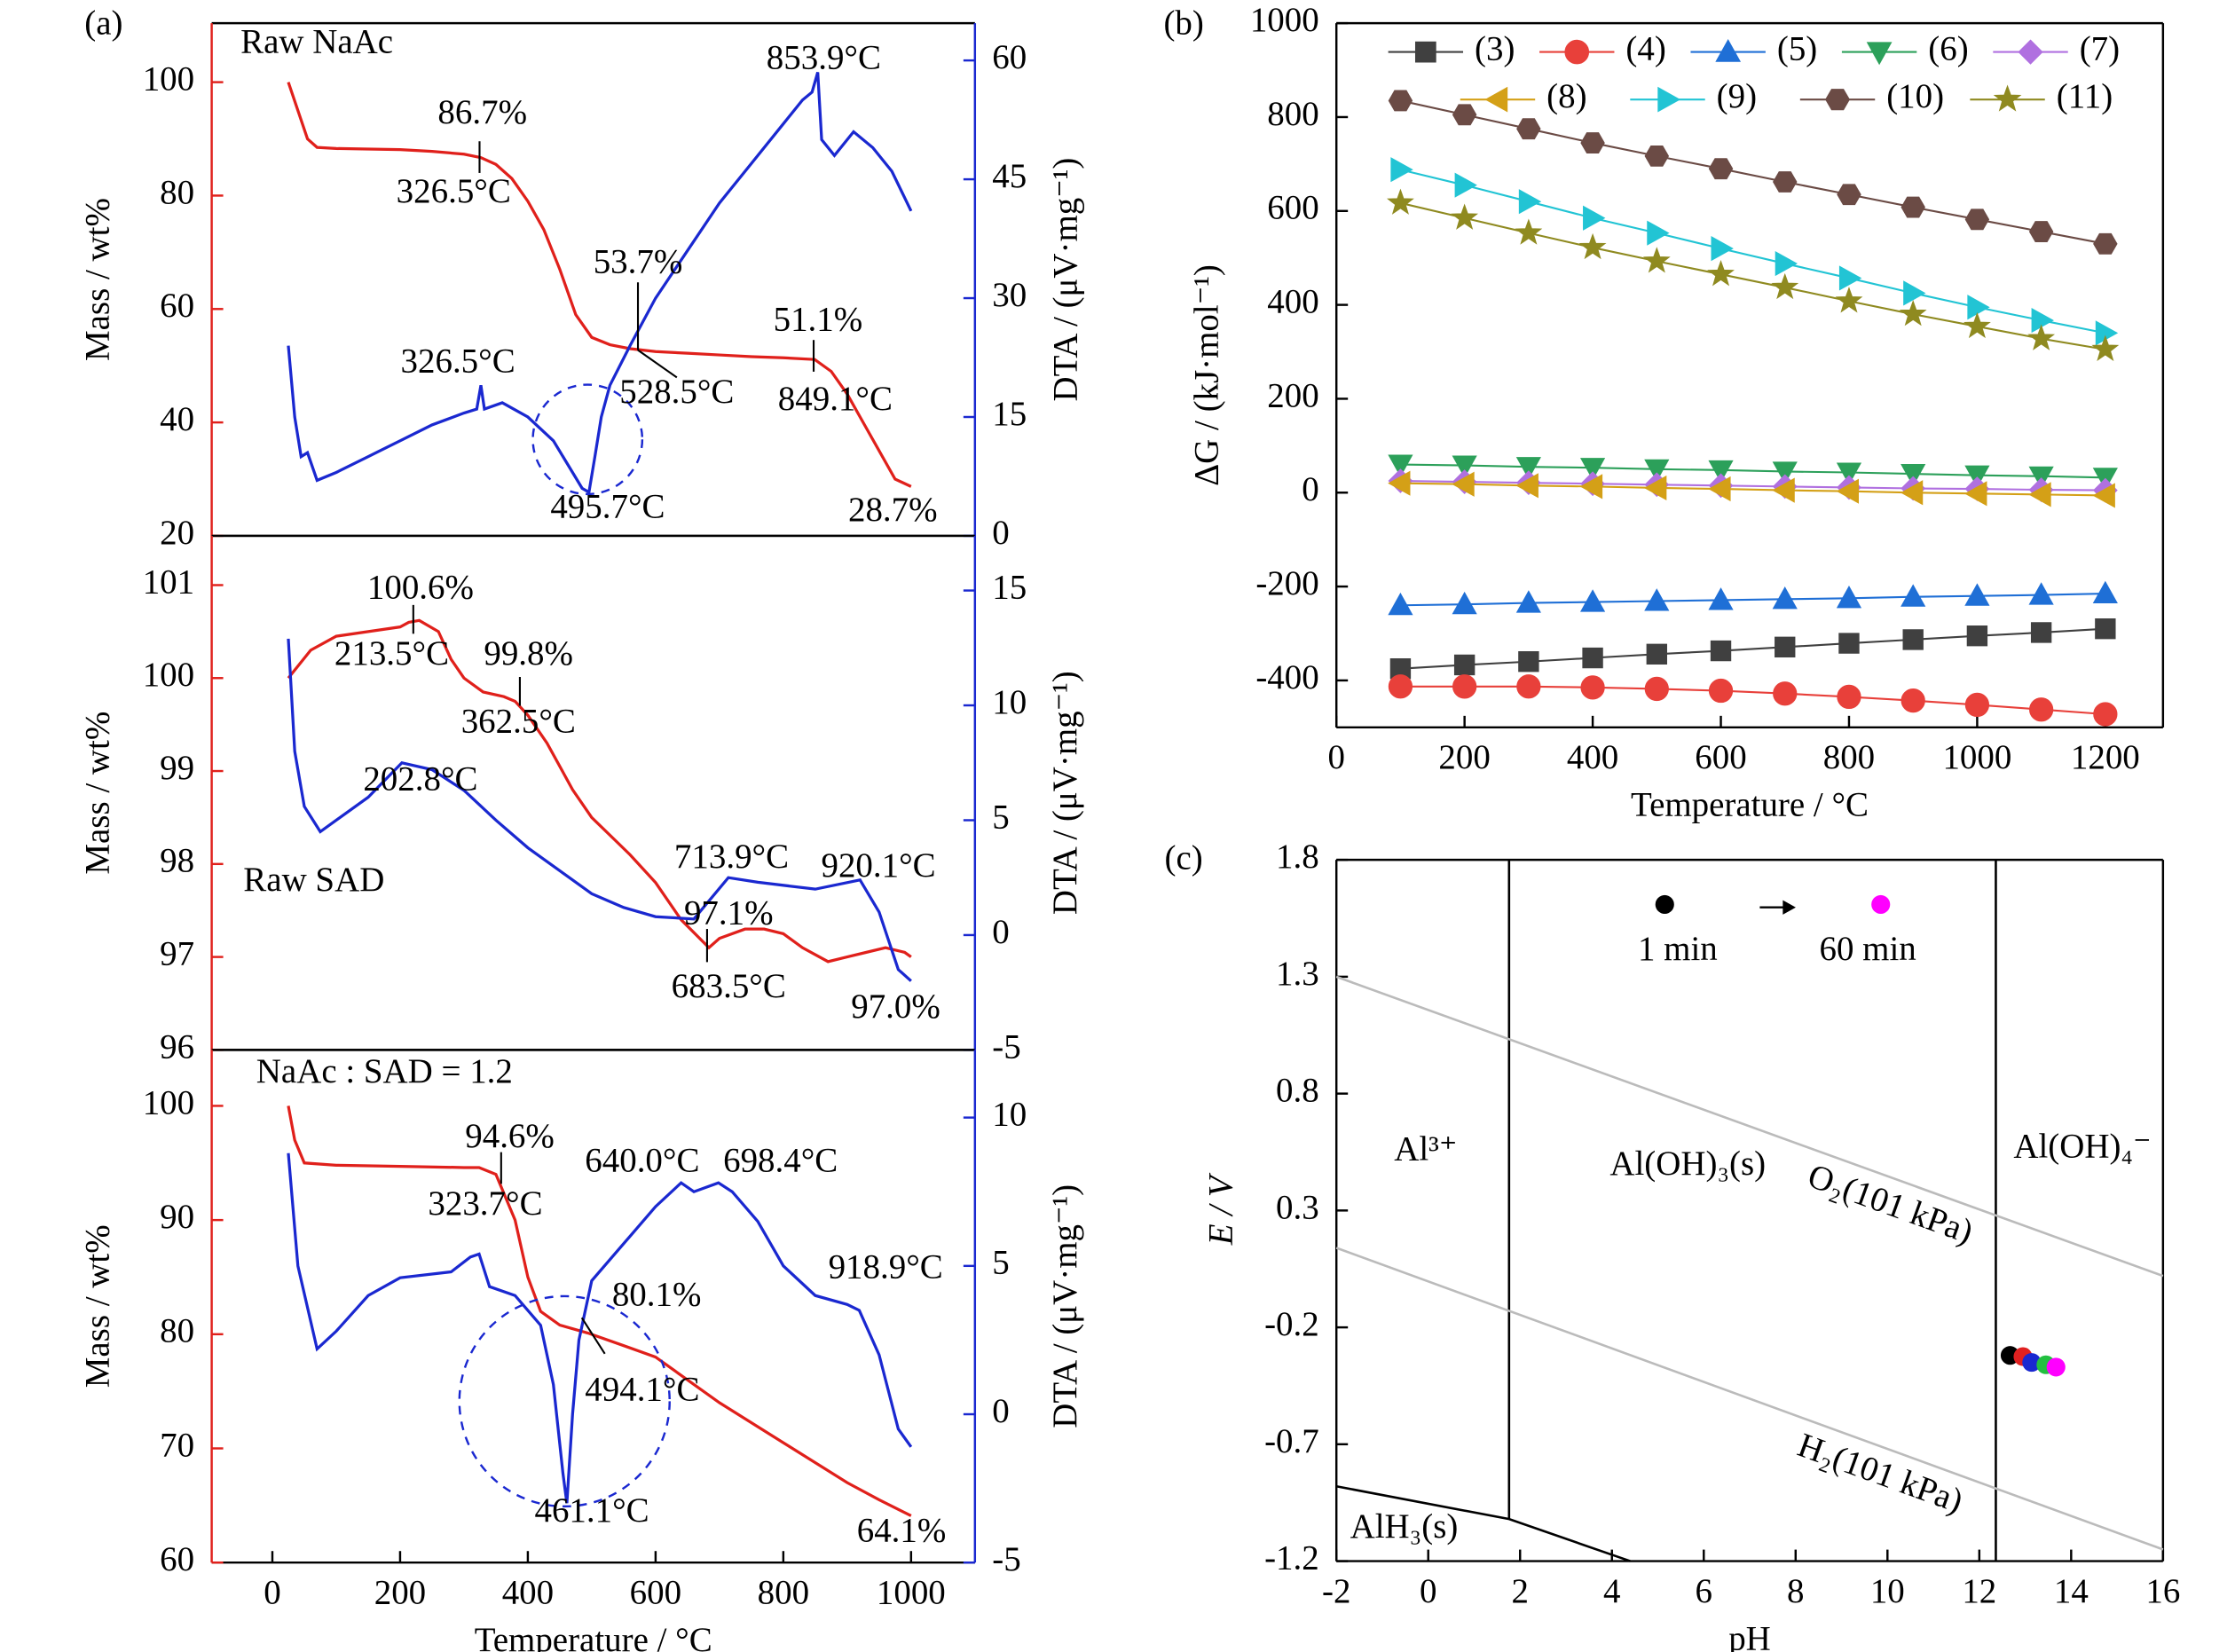  What do you see at coordinates (391, 653) in the screenshot?
I see `annotation: 213.5°C` at bounding box center [391, 653].